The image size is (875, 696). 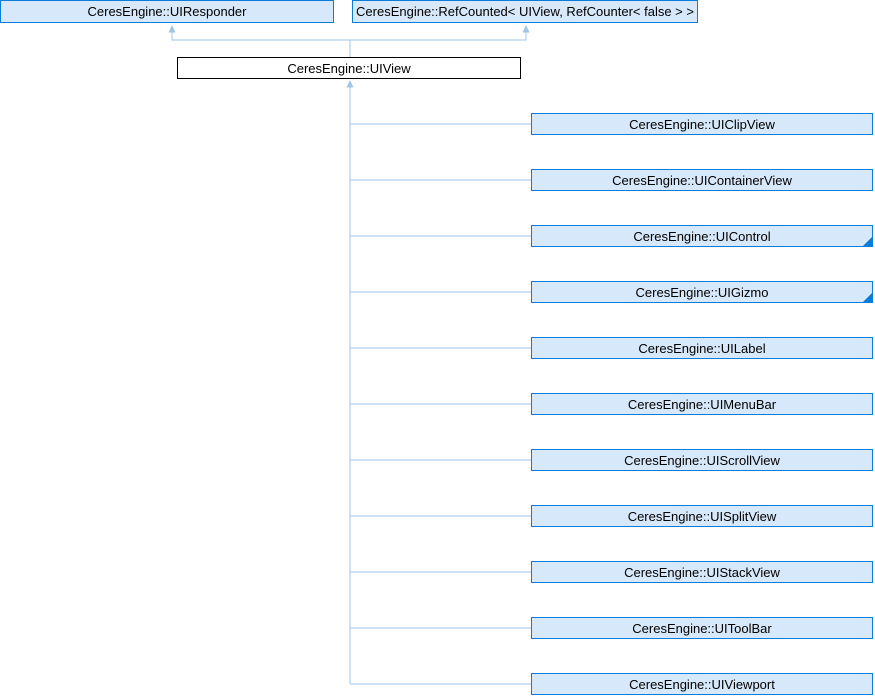 I want to click on class-node-uicontrol: CeresEngine::UIControl, so click(x=702, y=236).